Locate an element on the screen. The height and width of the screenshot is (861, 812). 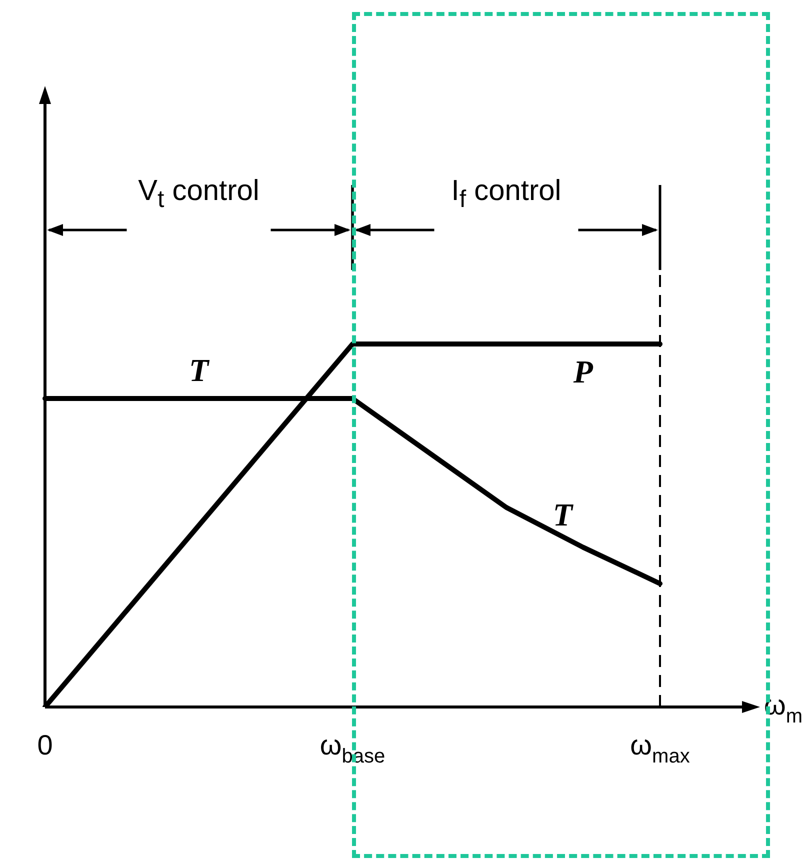
text: I$_{f}$ control is located at coordinates (506, 194).